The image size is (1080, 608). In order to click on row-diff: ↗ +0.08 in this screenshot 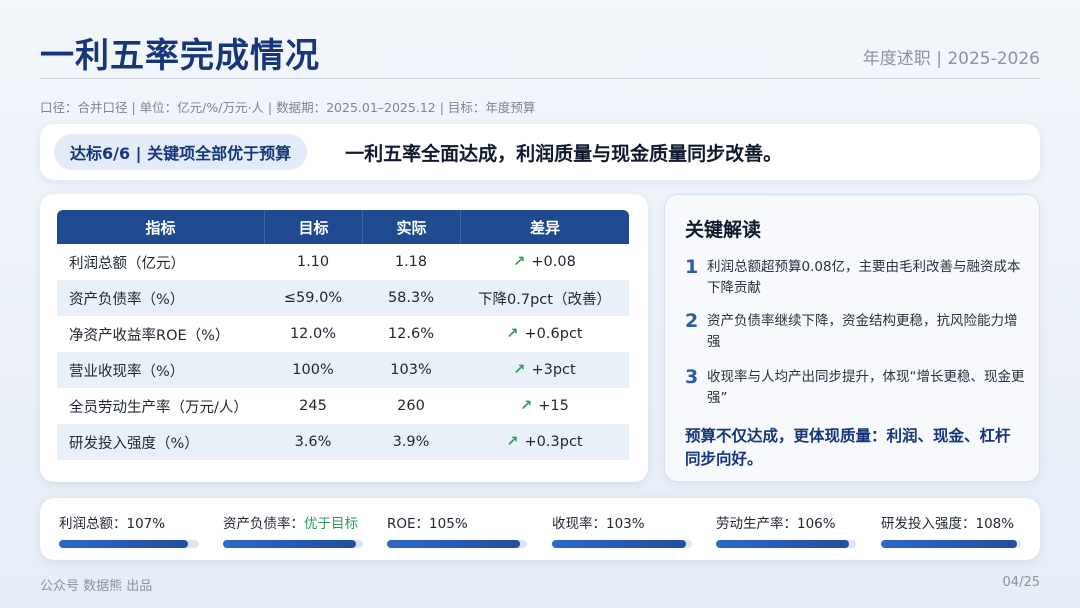, I will do `click(544, 262)`.